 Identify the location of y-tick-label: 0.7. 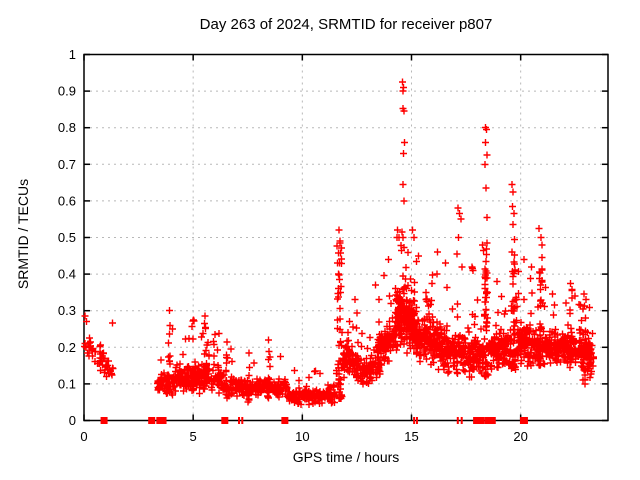
(67, 164).